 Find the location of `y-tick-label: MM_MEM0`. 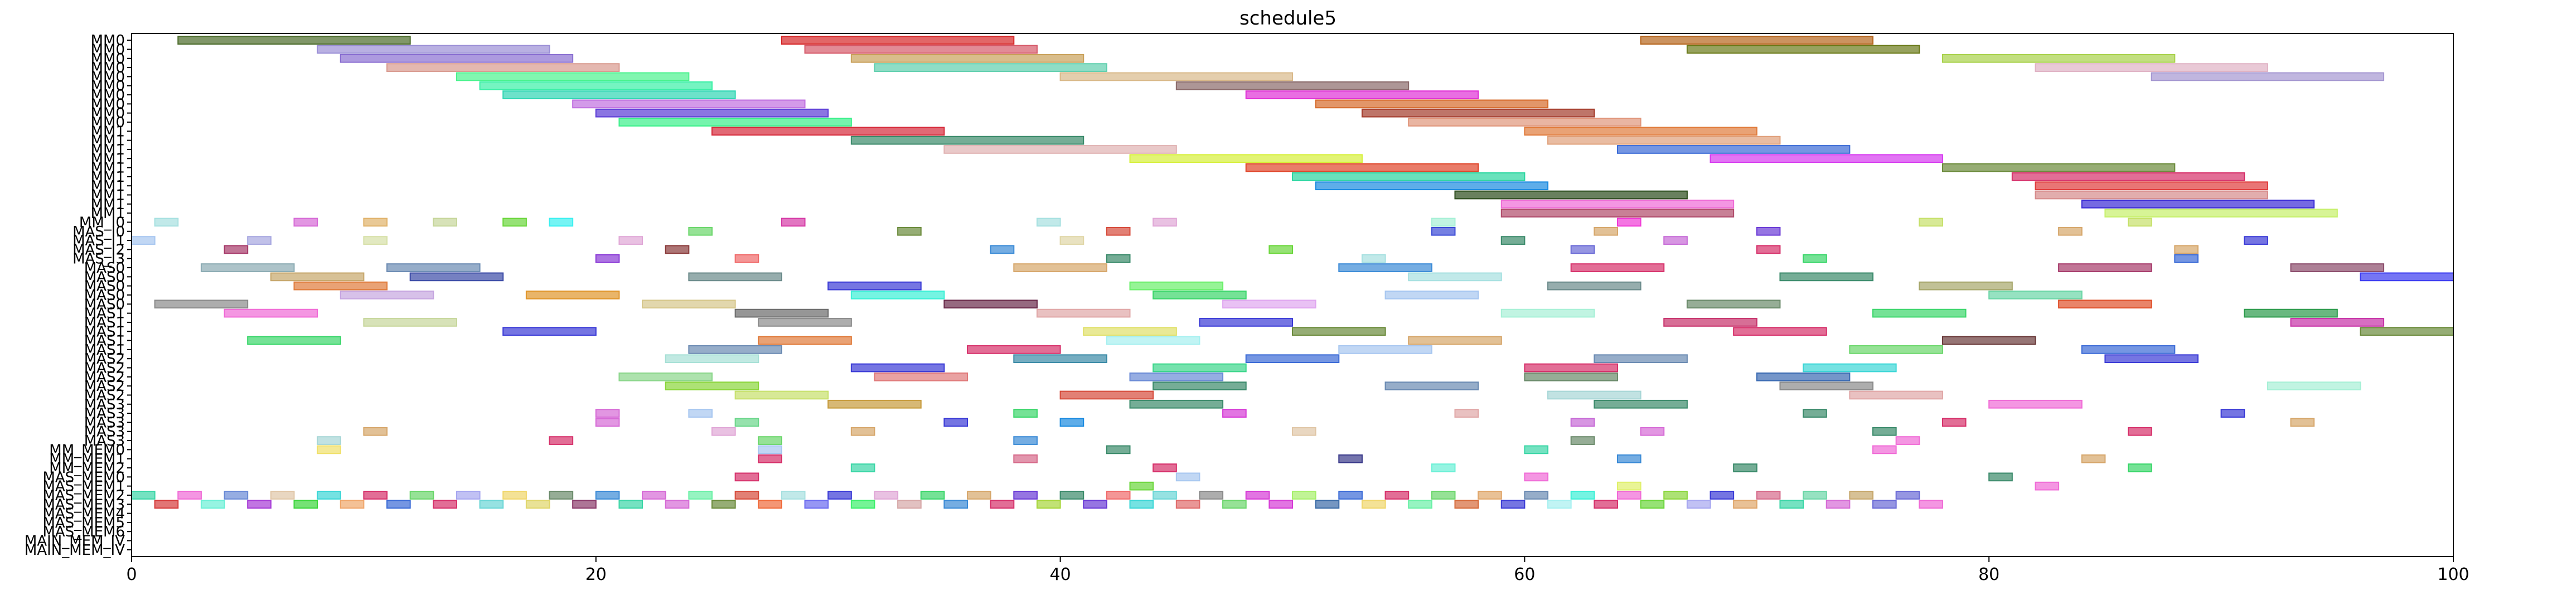

y-tick-label: MM_MEM0 is located at coordinates (87, 450).